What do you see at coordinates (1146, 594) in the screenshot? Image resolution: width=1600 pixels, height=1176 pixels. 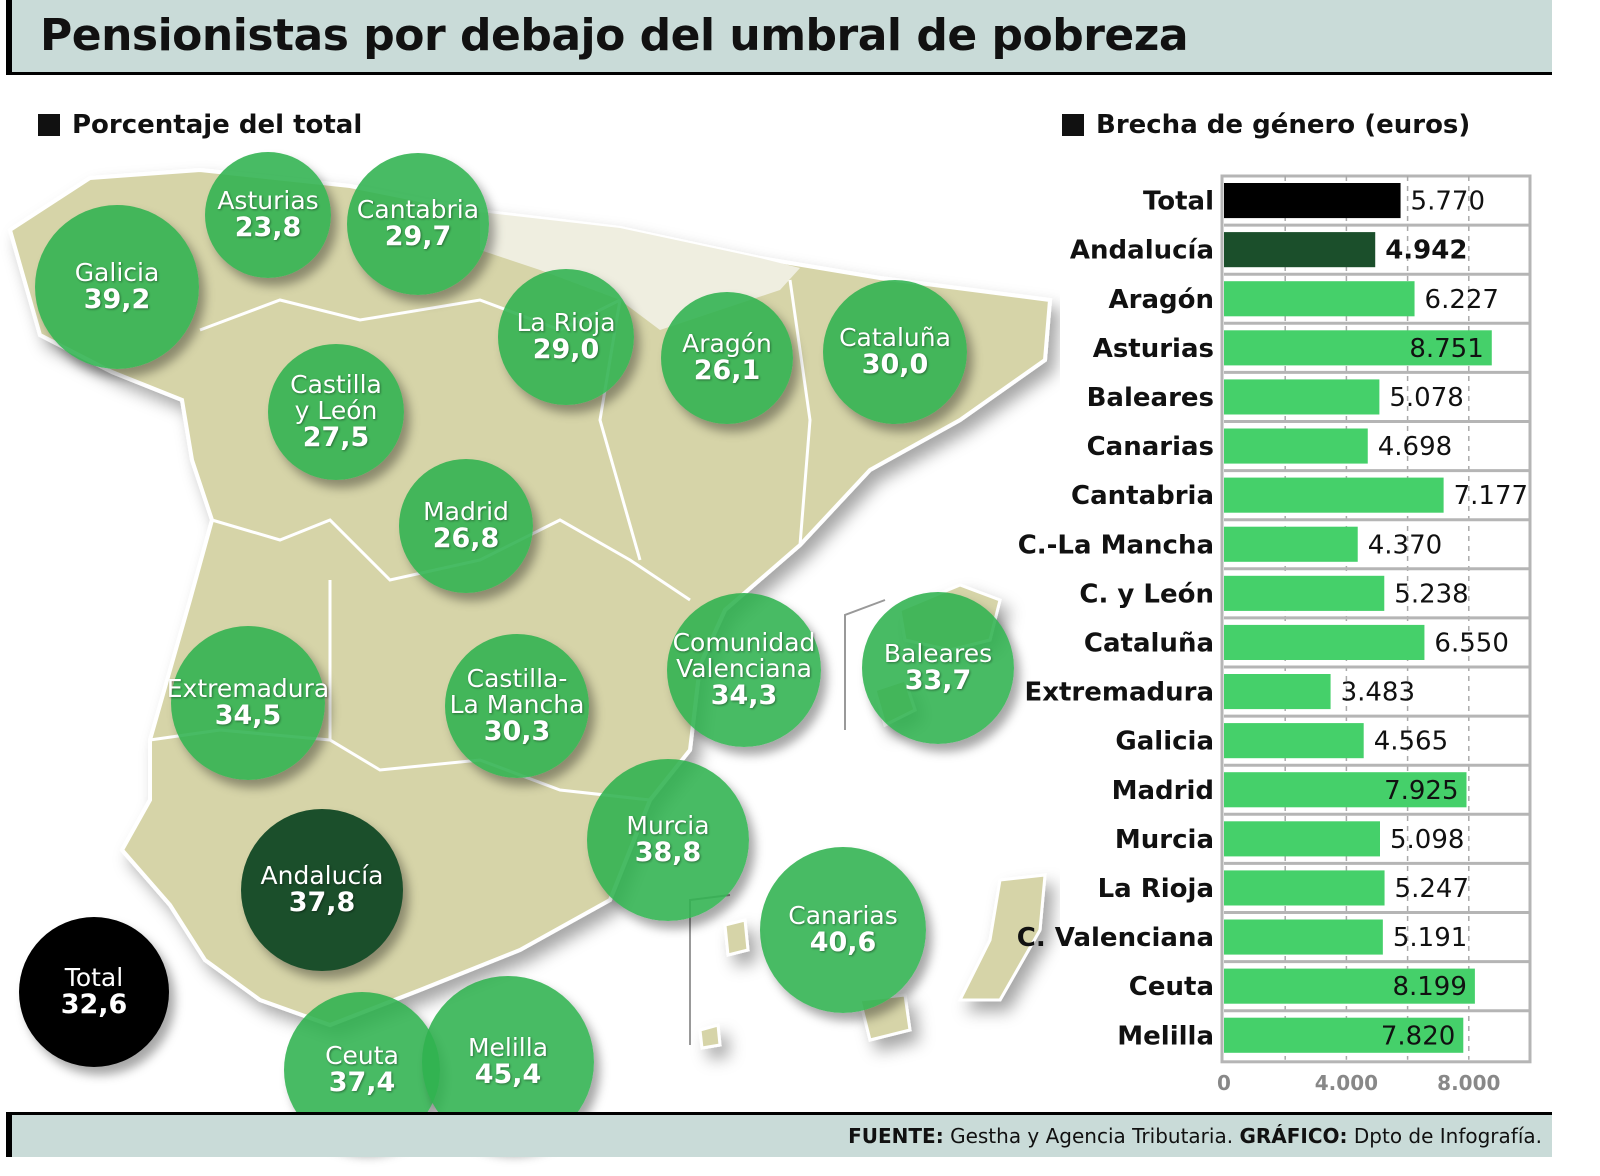 I see `category-label: C. y León` at bounding box center [1146, 594].